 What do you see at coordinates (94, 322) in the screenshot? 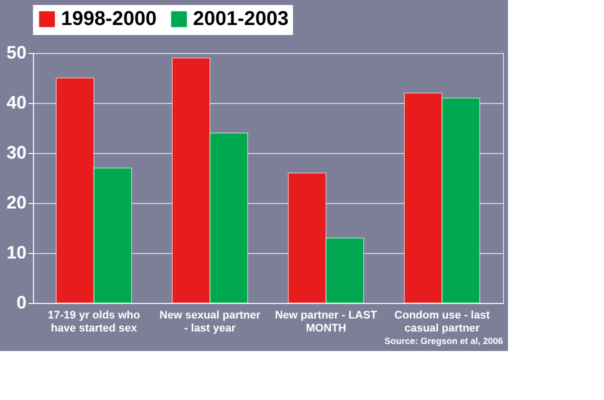
I see `x-tick-label: 17-19 yr olds who have started sex` at bounding box center [94, 322].